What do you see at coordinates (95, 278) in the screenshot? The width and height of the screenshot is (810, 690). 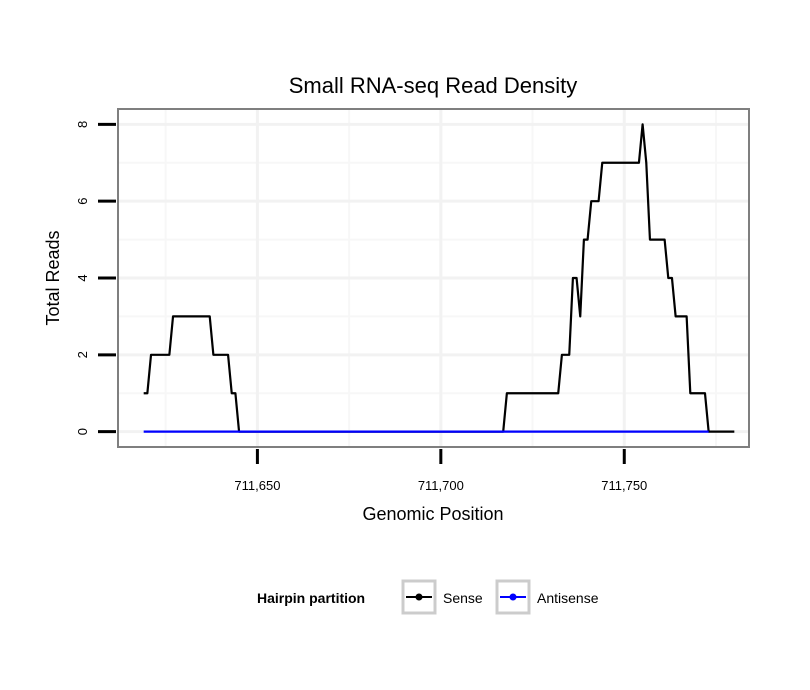 I see `y-axis: 0 2 4 6 8` at bounding box center [95, 278].